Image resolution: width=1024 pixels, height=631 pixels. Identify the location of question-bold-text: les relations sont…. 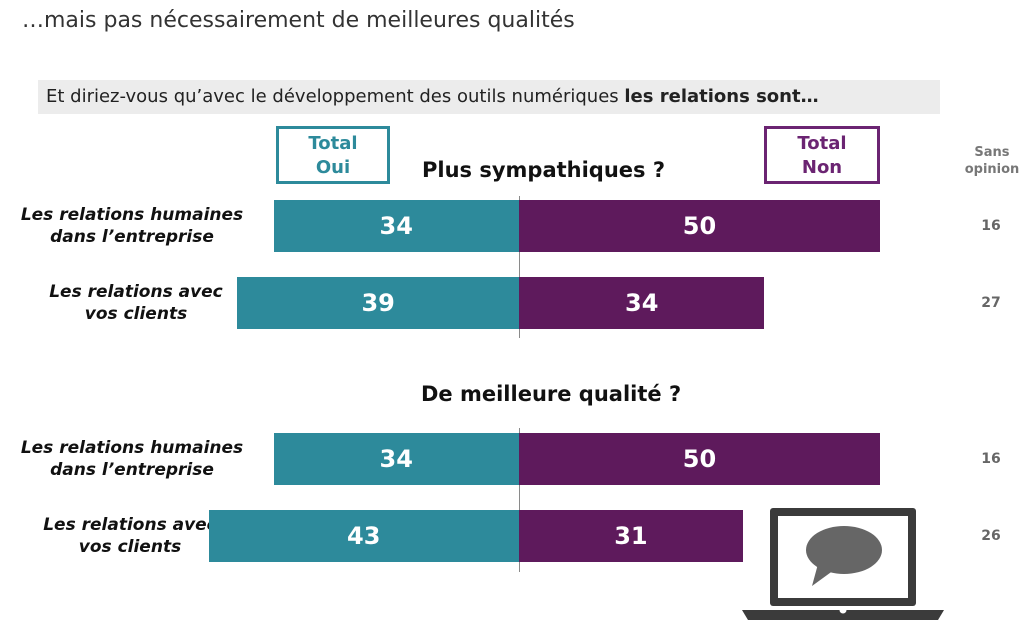
(721, 96).